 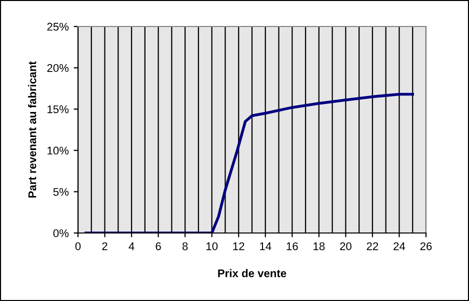 What do you see at coordinates (252, 273) in the screenshot?
I see `x-axis-title: Prix de vente` at bounding box center [252, 273].